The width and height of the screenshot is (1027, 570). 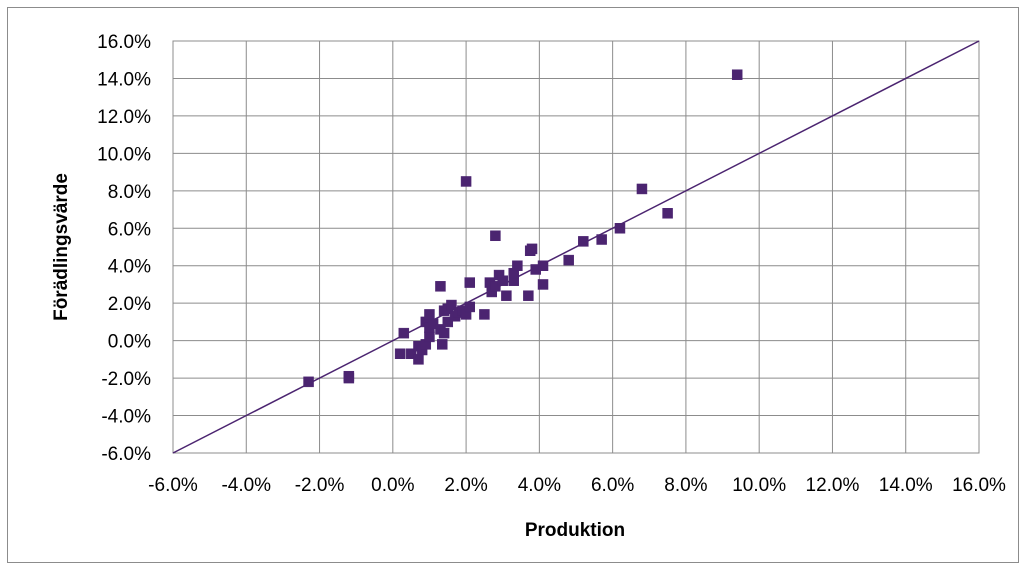 I want to click on y-tick-label: 12.0%, so click(x=124, y=117).